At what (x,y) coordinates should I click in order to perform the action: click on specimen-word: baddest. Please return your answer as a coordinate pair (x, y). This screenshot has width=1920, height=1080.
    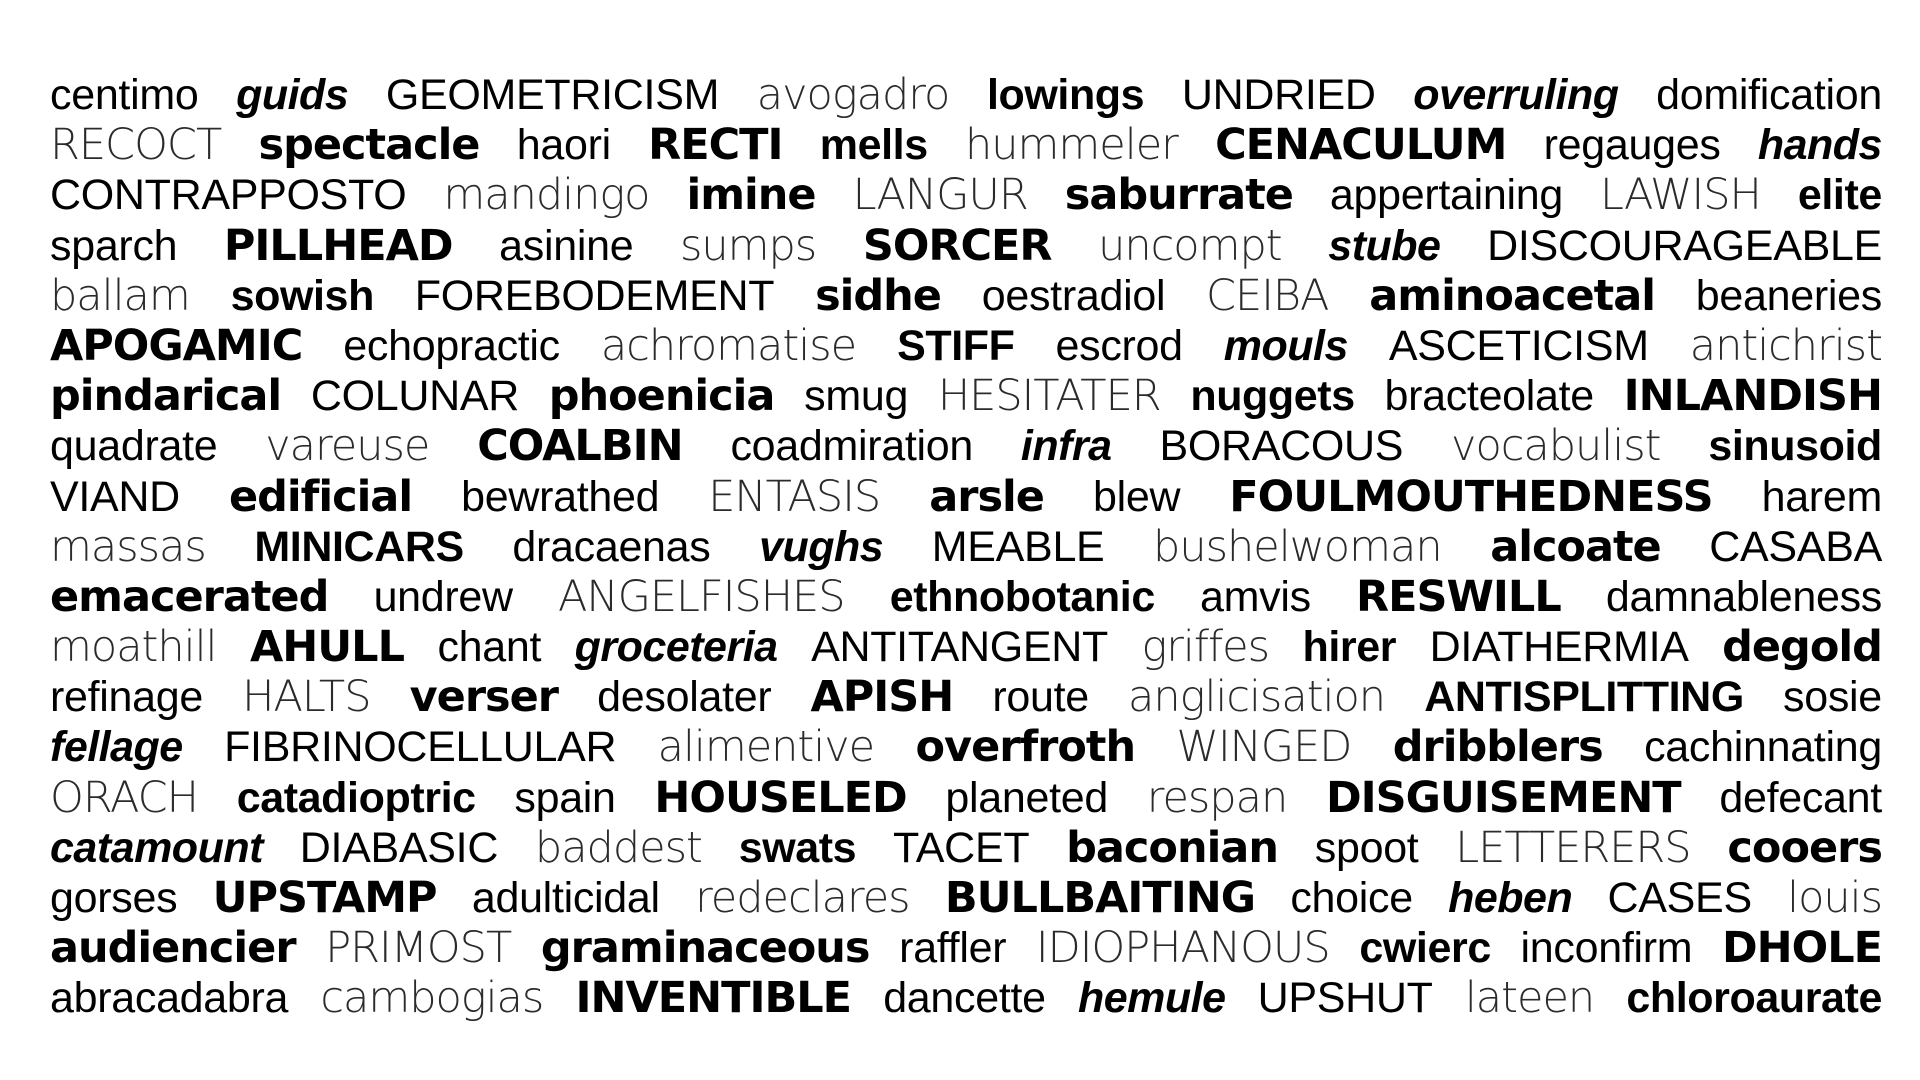
    Looking at the image, I should click on (618, 847).